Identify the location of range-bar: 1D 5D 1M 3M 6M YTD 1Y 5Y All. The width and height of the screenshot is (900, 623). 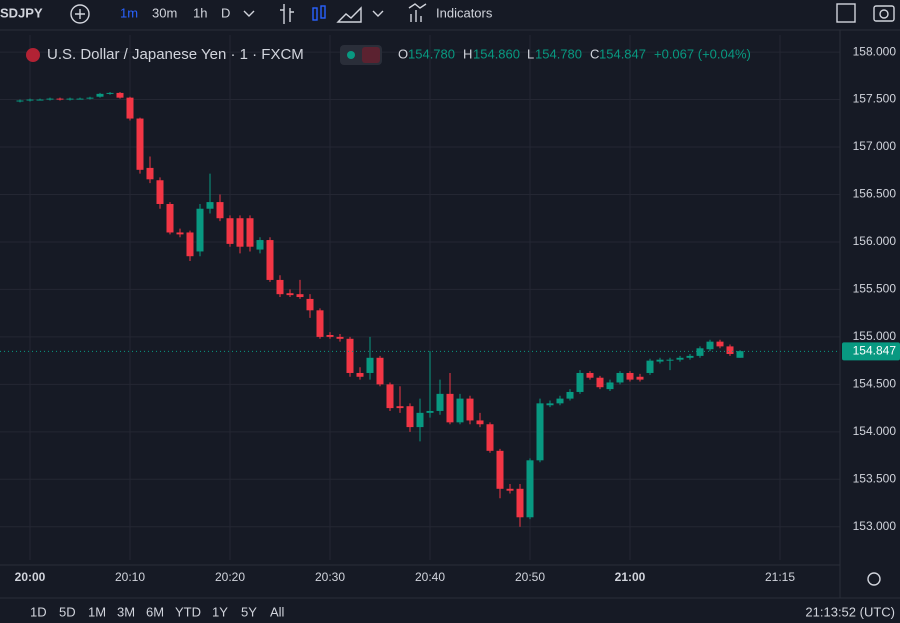
(157, 611).